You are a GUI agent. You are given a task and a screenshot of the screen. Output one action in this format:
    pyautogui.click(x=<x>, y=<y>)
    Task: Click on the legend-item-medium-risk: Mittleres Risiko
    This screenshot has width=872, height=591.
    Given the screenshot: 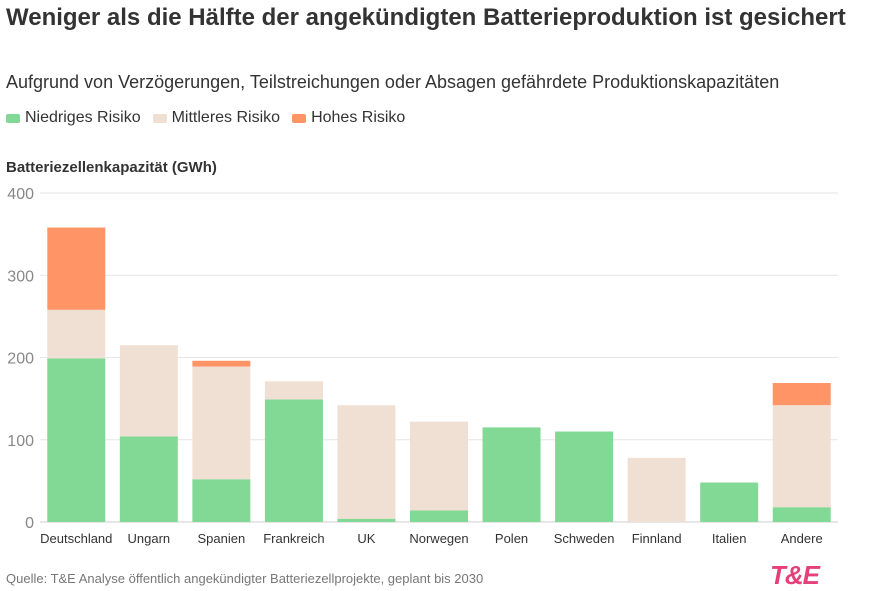 What is the action you would take?
    pyautogui.click(x=216, y=118)
    